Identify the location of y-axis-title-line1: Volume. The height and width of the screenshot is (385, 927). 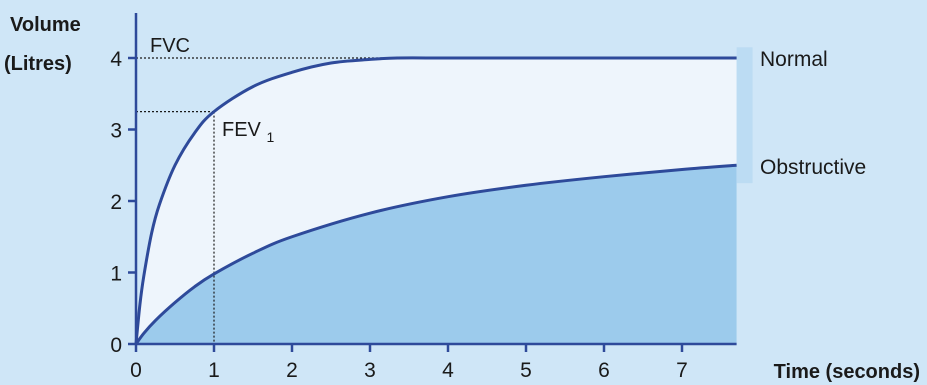
(45, 25).